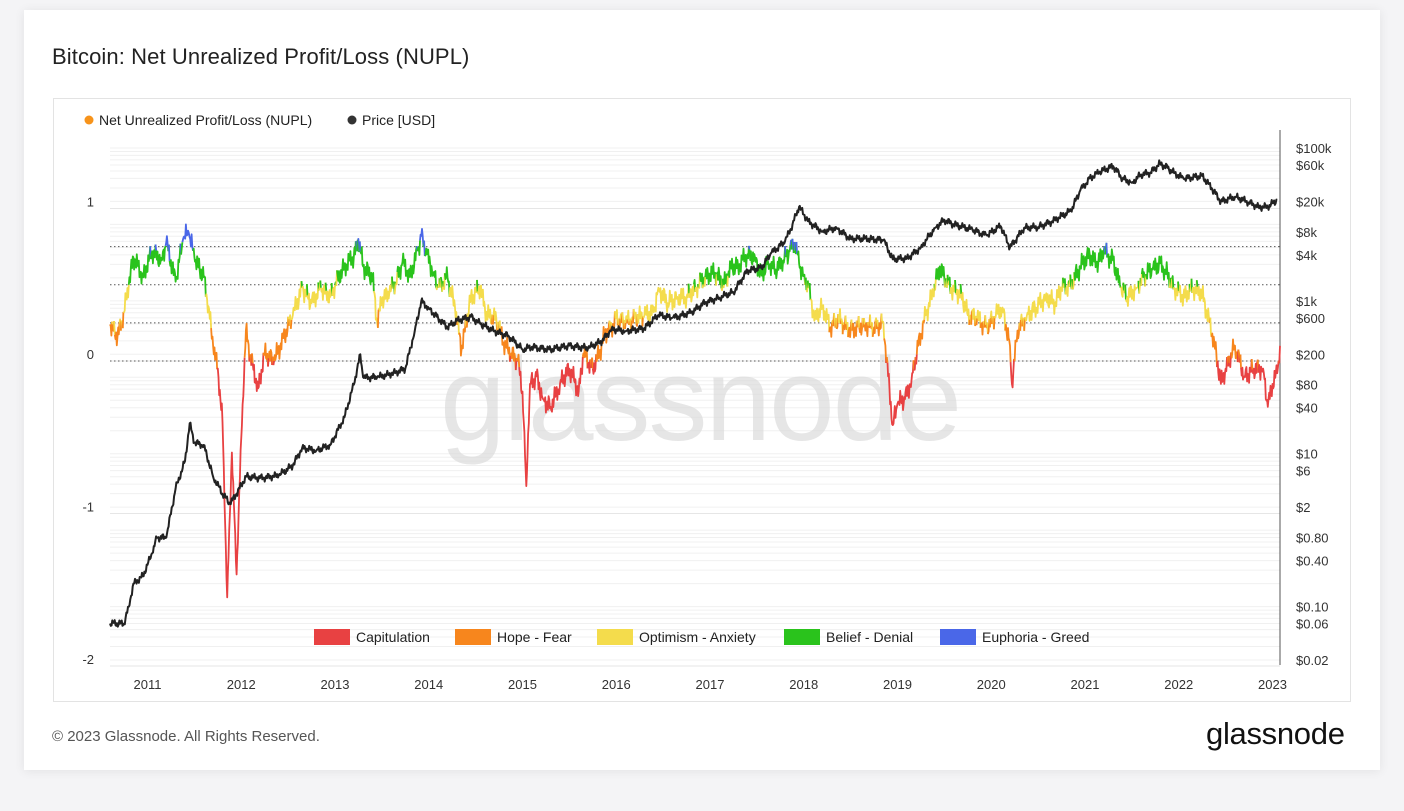 Image resolution: width=1404 pixels, height=811 pixels. I want to click on right-axis-tick: $10, so click(1307, 454).